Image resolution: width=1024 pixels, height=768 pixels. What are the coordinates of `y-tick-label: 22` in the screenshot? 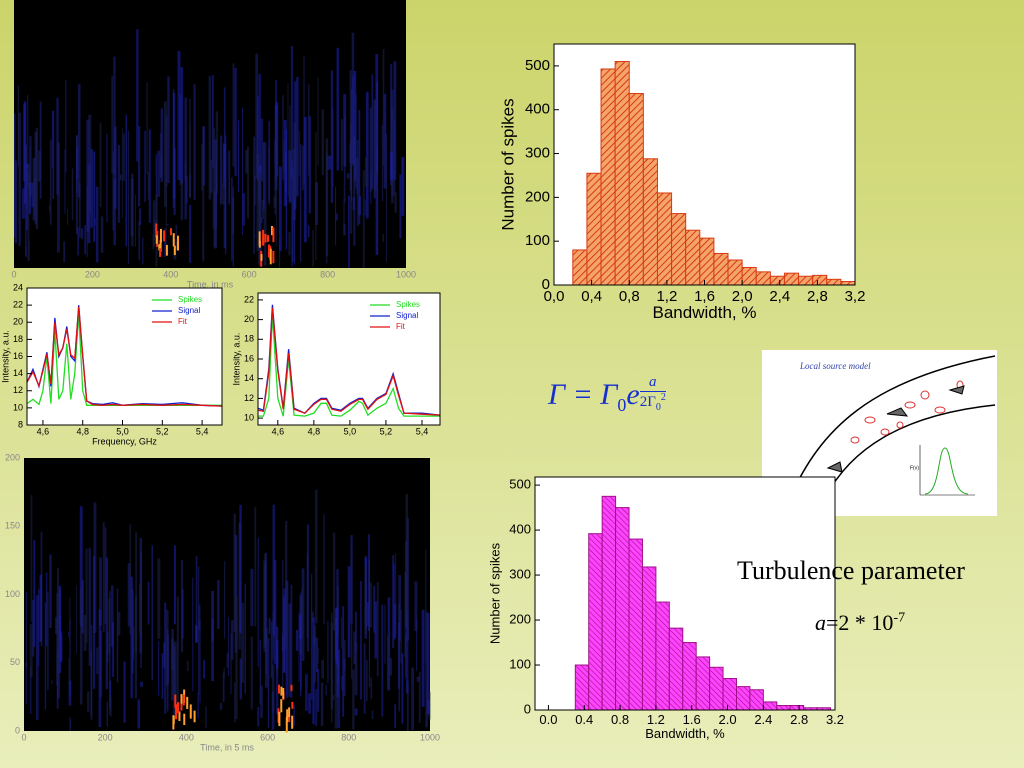 It's located at (249, 299).